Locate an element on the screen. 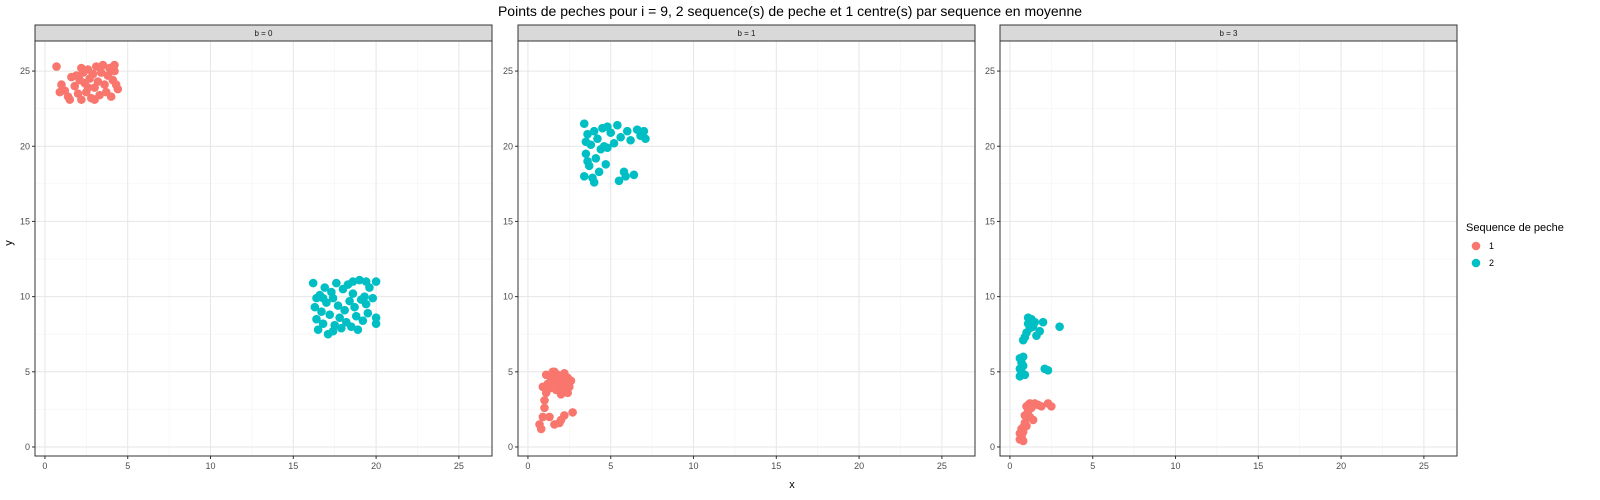  facet-strip-label: b = 1 is located at coordinates (746, 33).